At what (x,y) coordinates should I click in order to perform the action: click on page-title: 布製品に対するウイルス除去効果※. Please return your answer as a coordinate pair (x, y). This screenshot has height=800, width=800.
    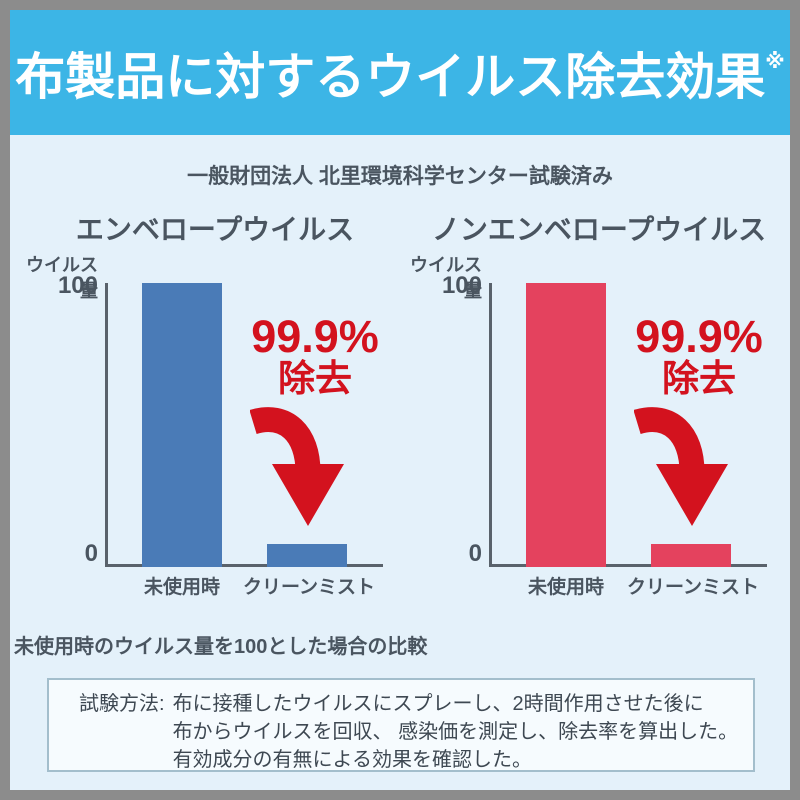
    Looking at the image, I should click on (400, 76).